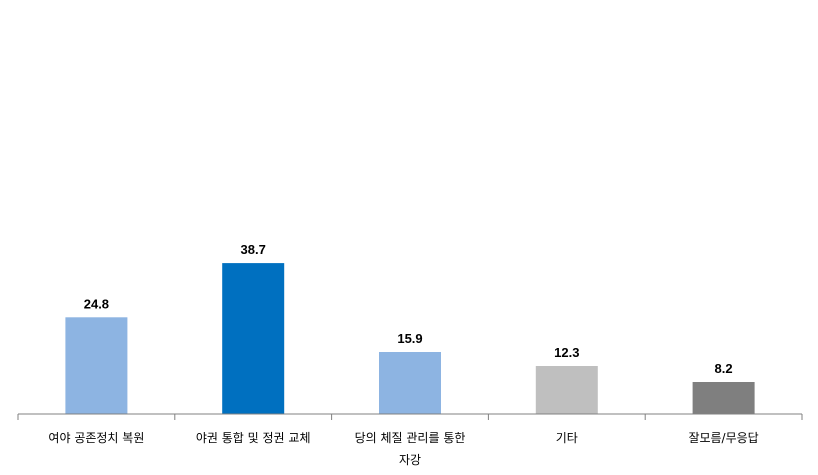  Describe the element at coordinates (410, 417) in the screenshot. I see `x-axis-tick-group` at that location.